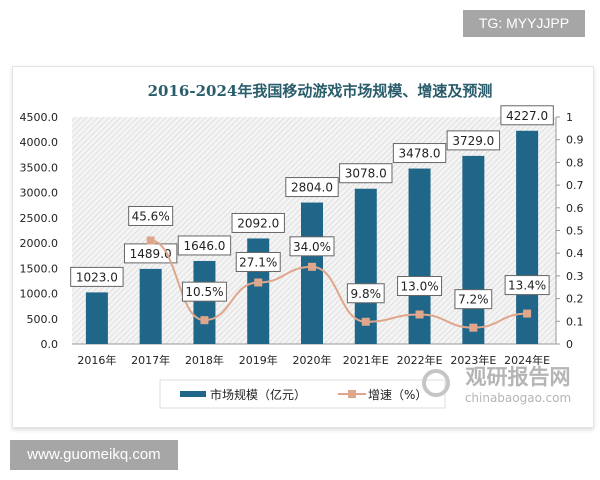 The height and width of the screenshot is (480, 600). I want to click on bar-label: 4227.0, so click(527, 116).